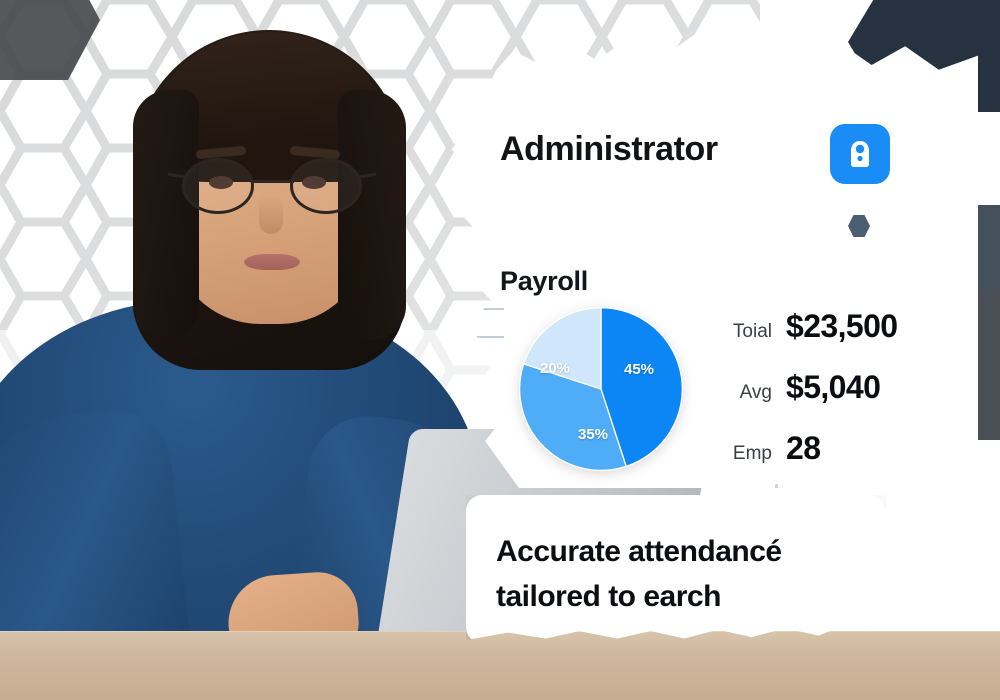 This screenshot has height=700, width=1000. I want to click on lens-right, so click(326, 186).